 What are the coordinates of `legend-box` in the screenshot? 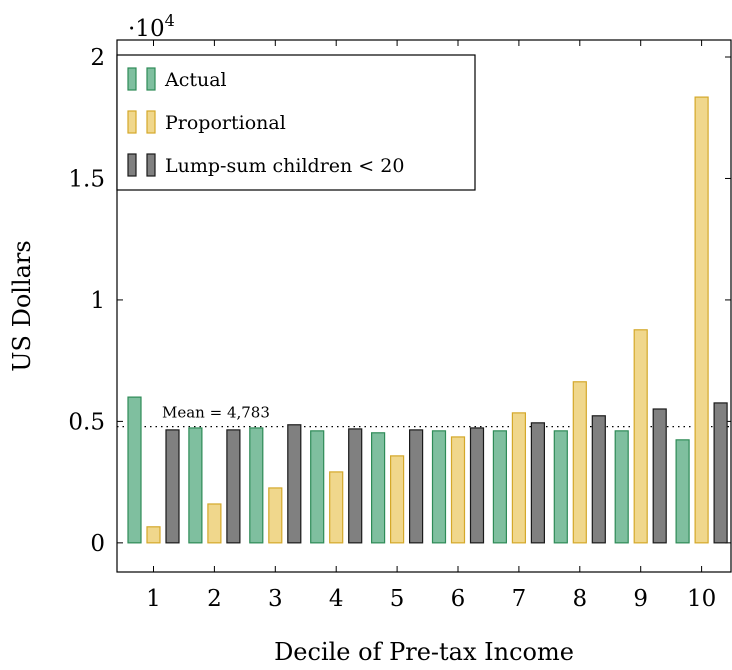 It's located at (296, 122).